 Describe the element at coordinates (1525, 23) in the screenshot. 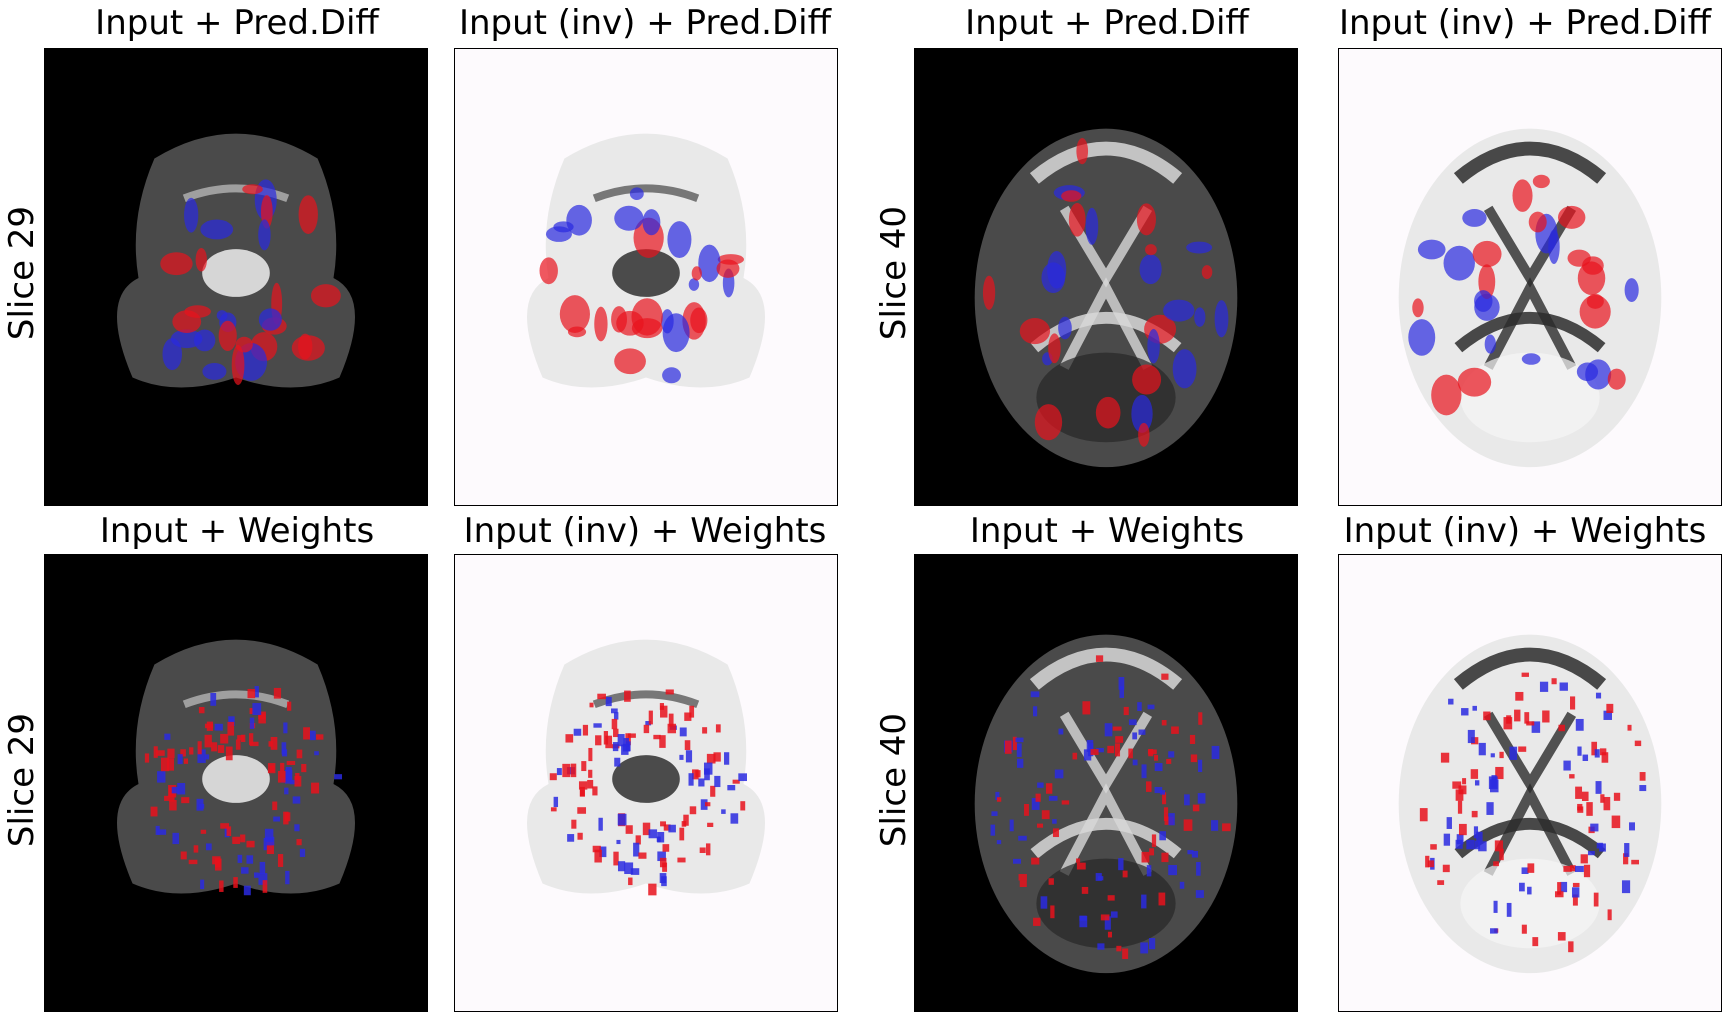

I see `panel-title-r1c4: Input (inv) + Pred.Diff` at that location.